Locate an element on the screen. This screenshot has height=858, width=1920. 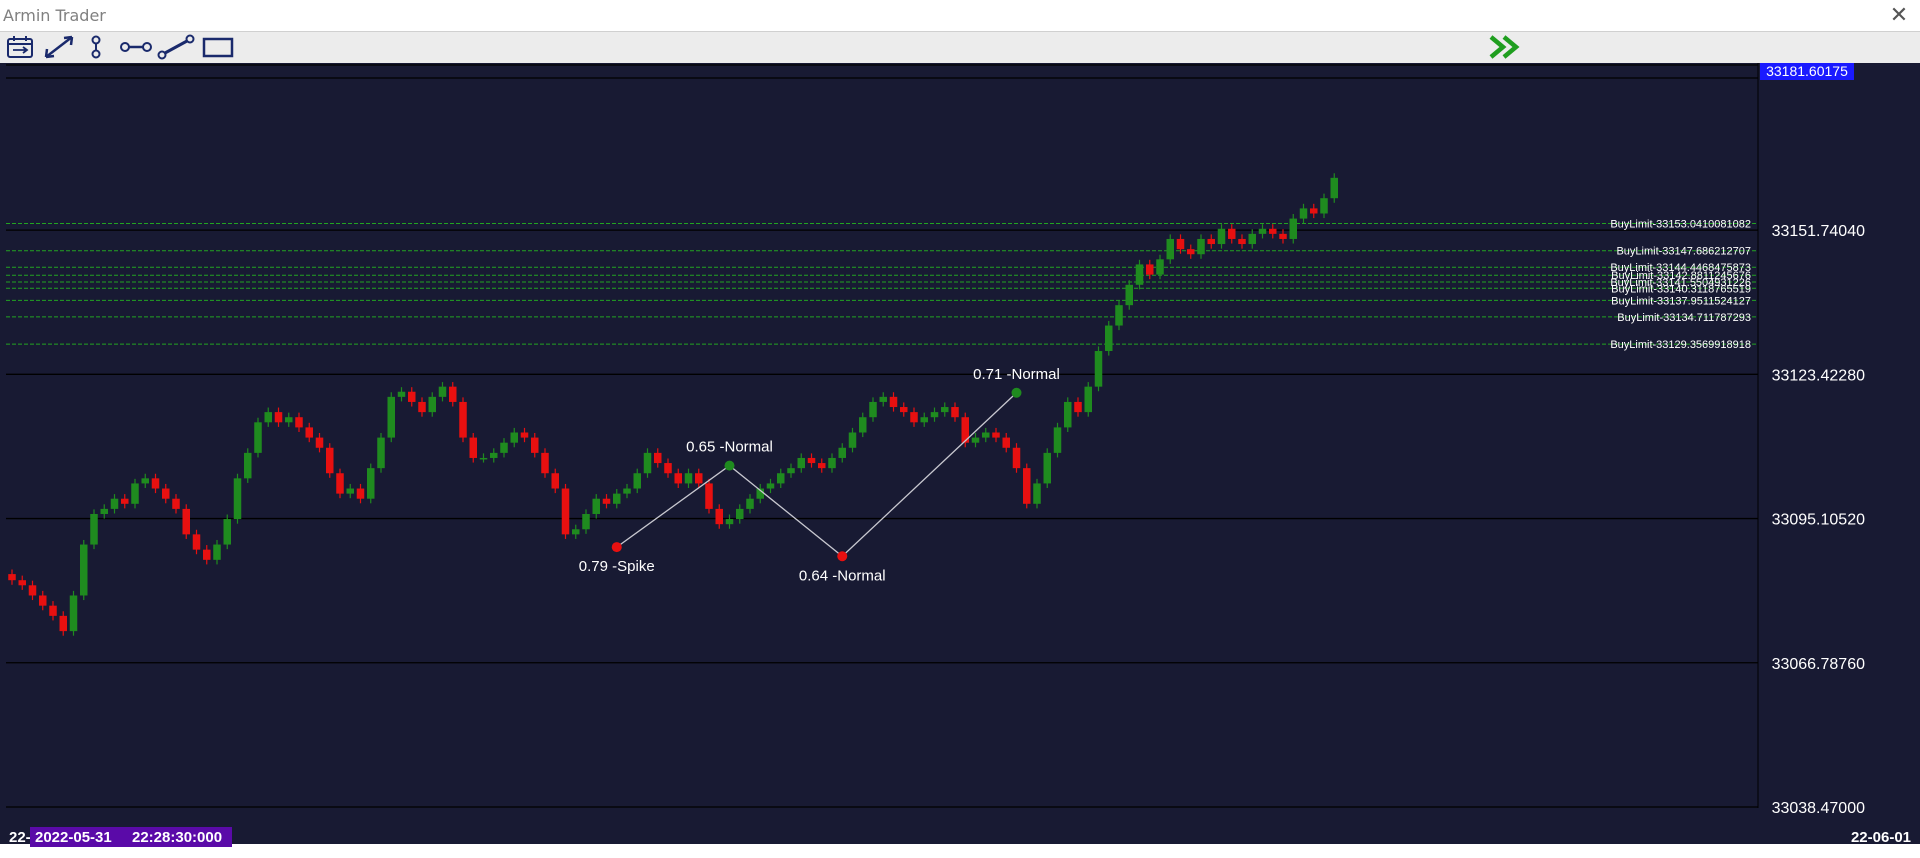
last-price-badge is located at coordinates (1807, 71).